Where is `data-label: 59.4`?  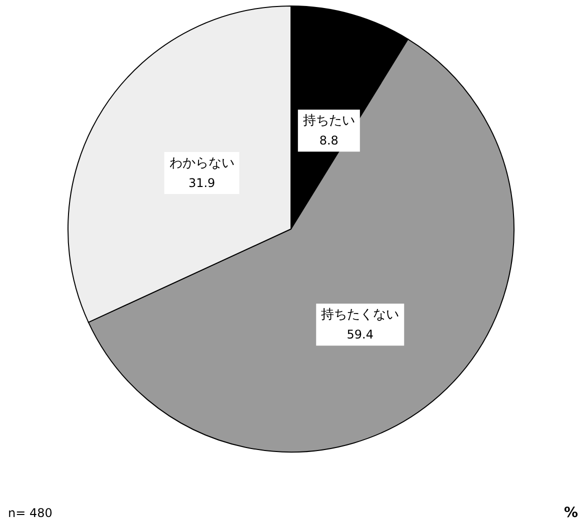 data-label: 59.4 is located at coordinates (360, 335).